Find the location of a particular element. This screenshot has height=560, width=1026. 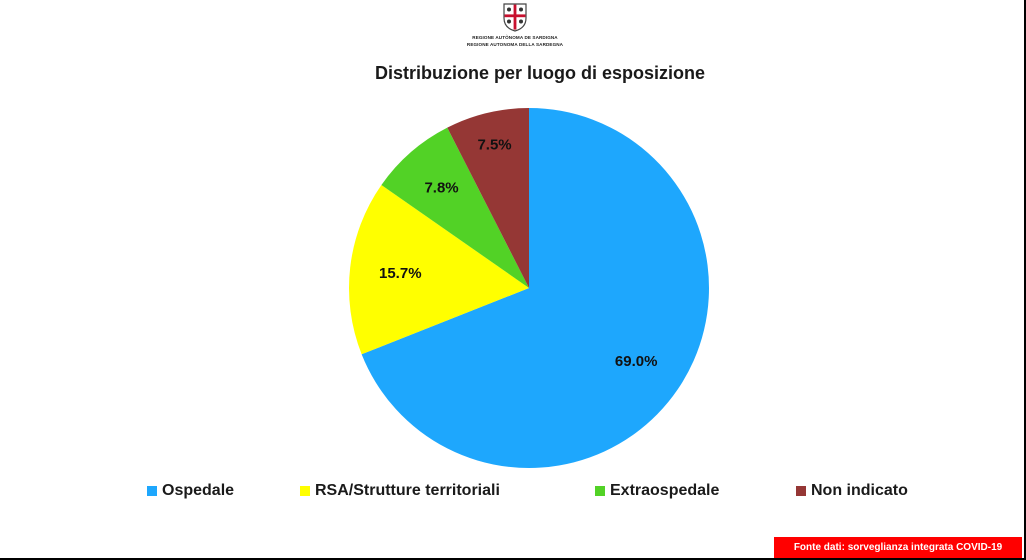

pie-slice-non-indicato is located at coordinates (488, 198).